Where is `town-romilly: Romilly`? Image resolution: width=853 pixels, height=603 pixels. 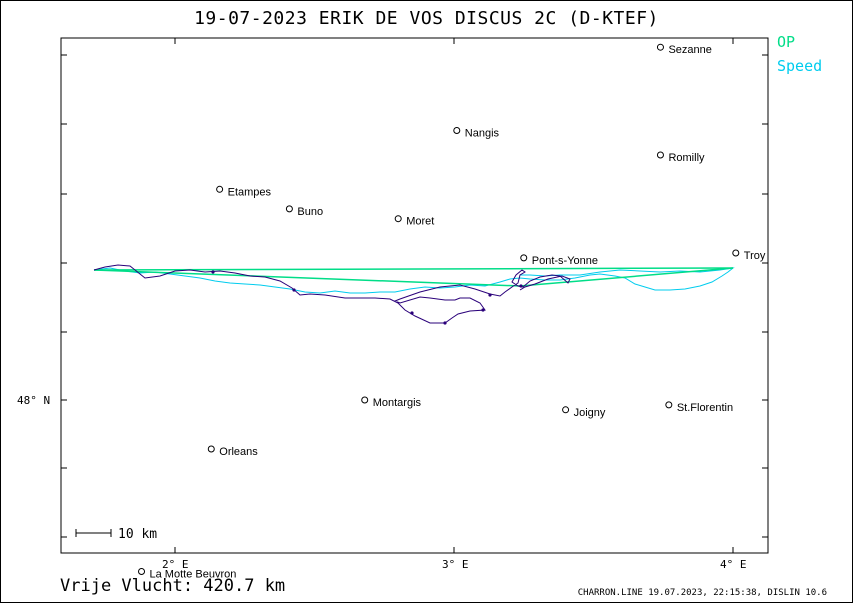 town-romilly: Romilly is located at coordinates (680, 157).